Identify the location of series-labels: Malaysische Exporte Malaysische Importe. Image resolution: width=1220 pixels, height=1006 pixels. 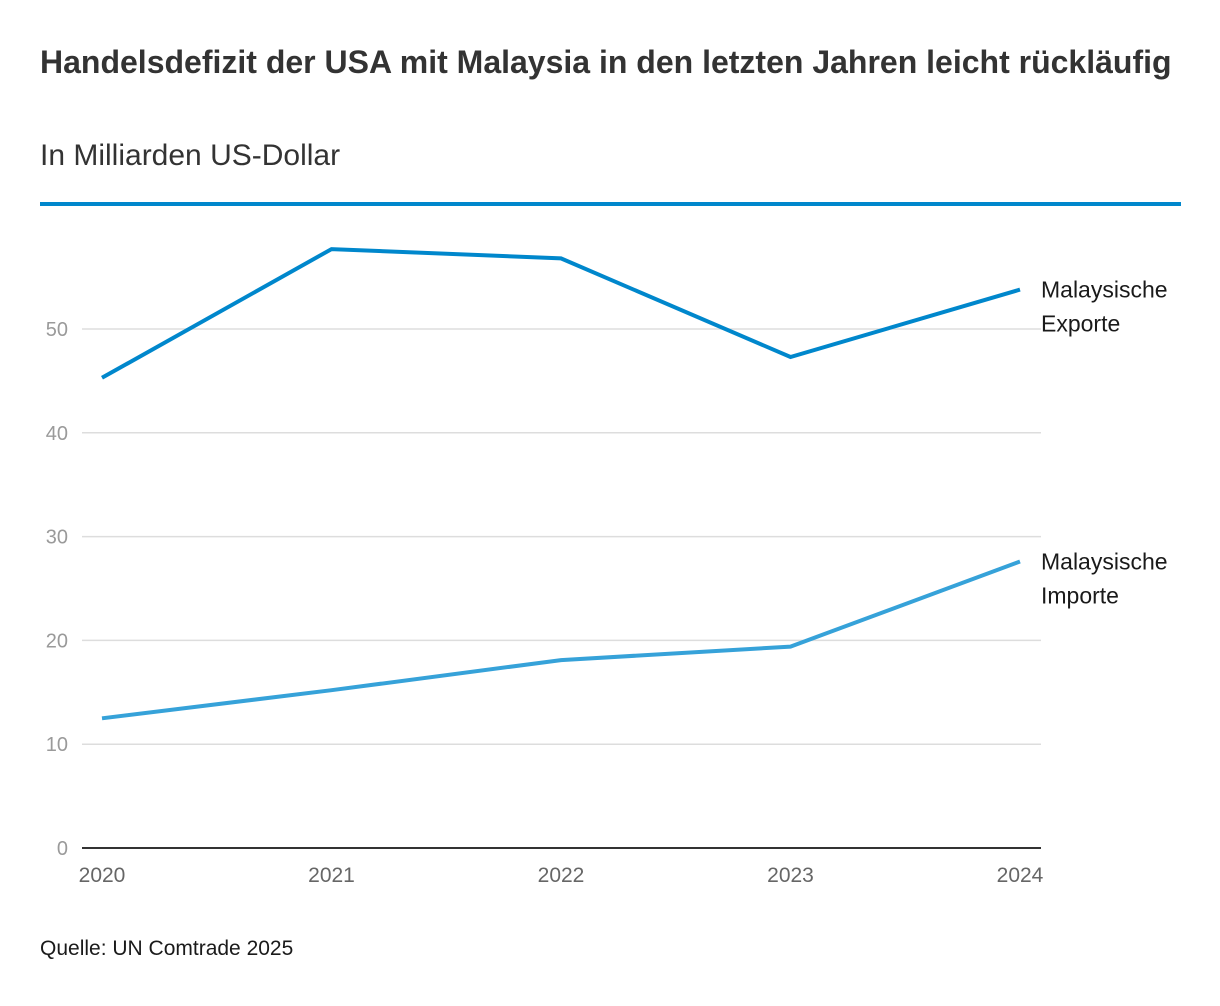
(1104, 443).